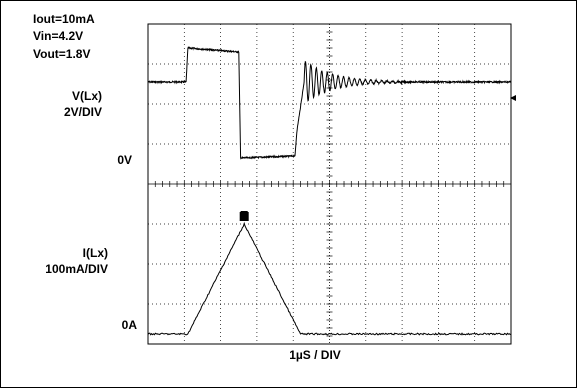 The width and height of the screenshot is (578, 389). Describe the element at coordinates (513, 98) in the screenshot. I see `trigger-level-arrow-icon` at that location.